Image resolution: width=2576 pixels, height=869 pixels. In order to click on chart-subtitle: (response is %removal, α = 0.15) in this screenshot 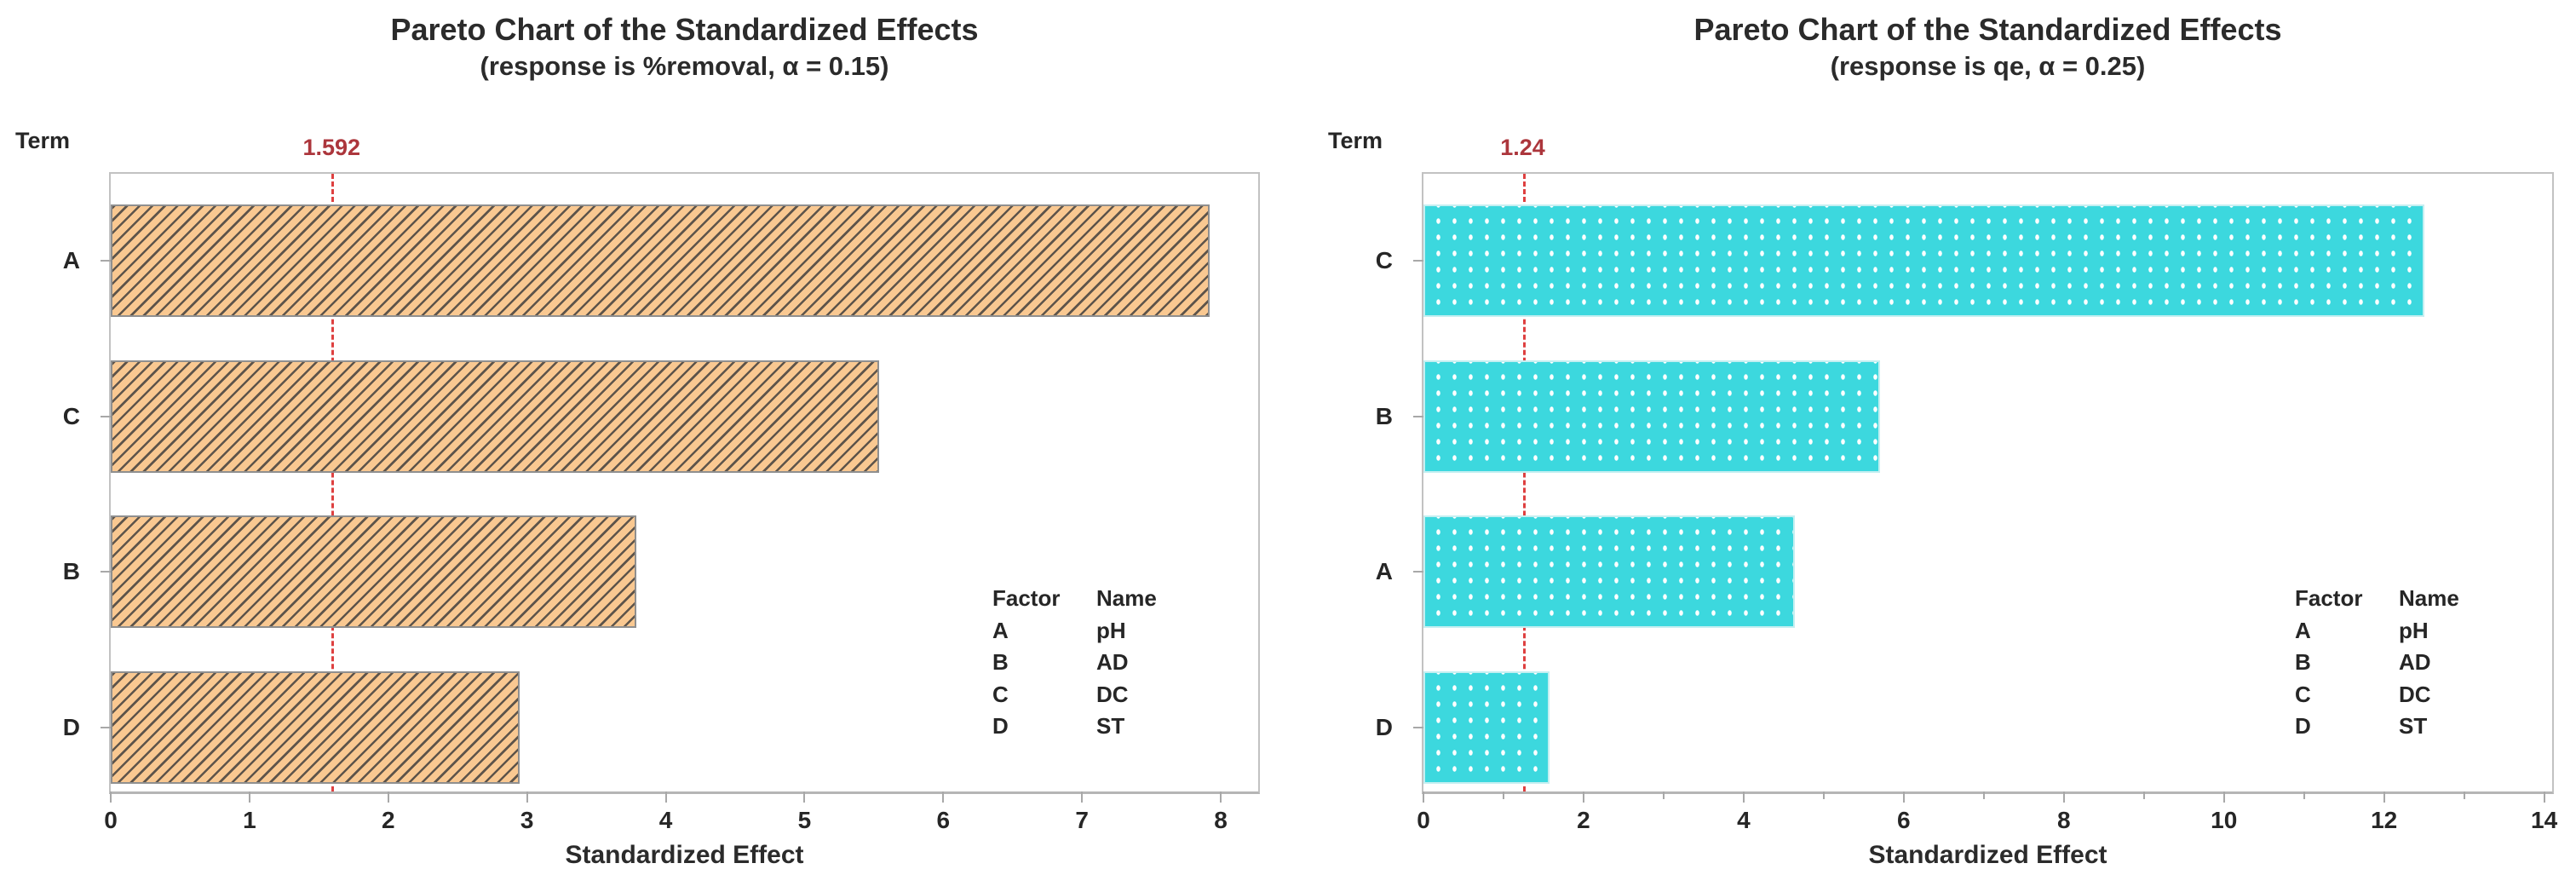, I will do `click(684, 66)`.